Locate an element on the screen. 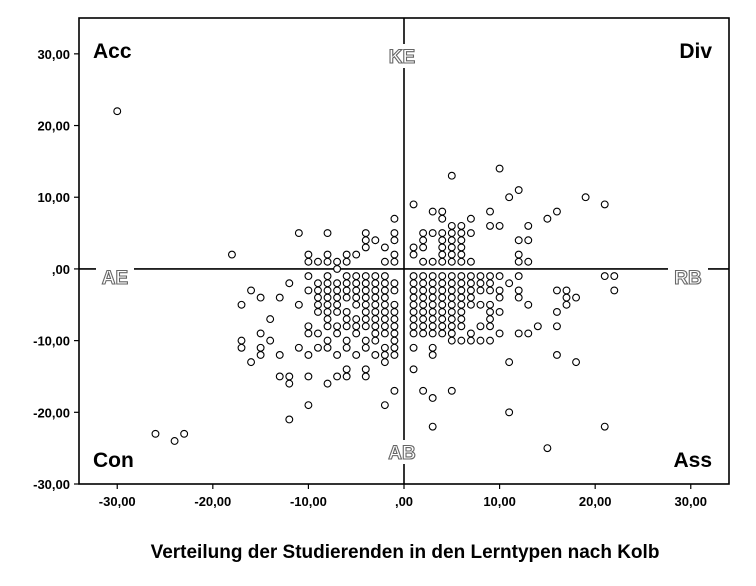  x-tick-label: ,00 is located at coordinates (404, 501).